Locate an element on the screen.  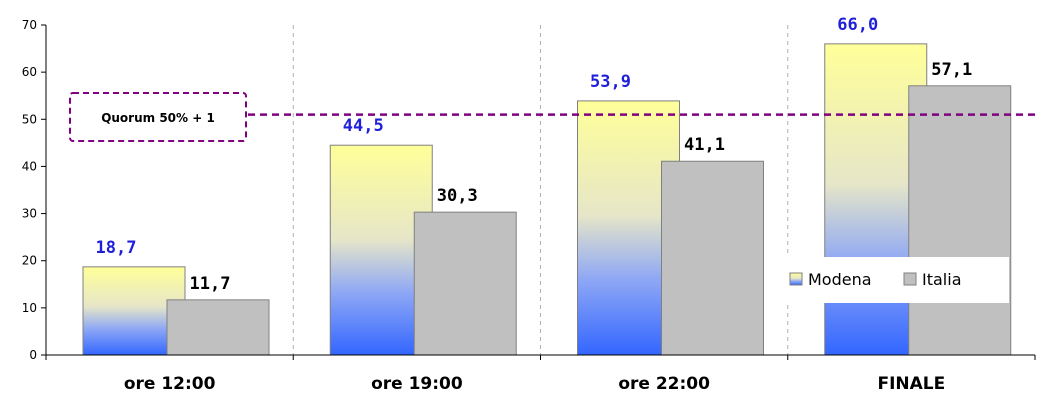
x-tick-label: ore 22:00 is located at coordinates (664, 384).